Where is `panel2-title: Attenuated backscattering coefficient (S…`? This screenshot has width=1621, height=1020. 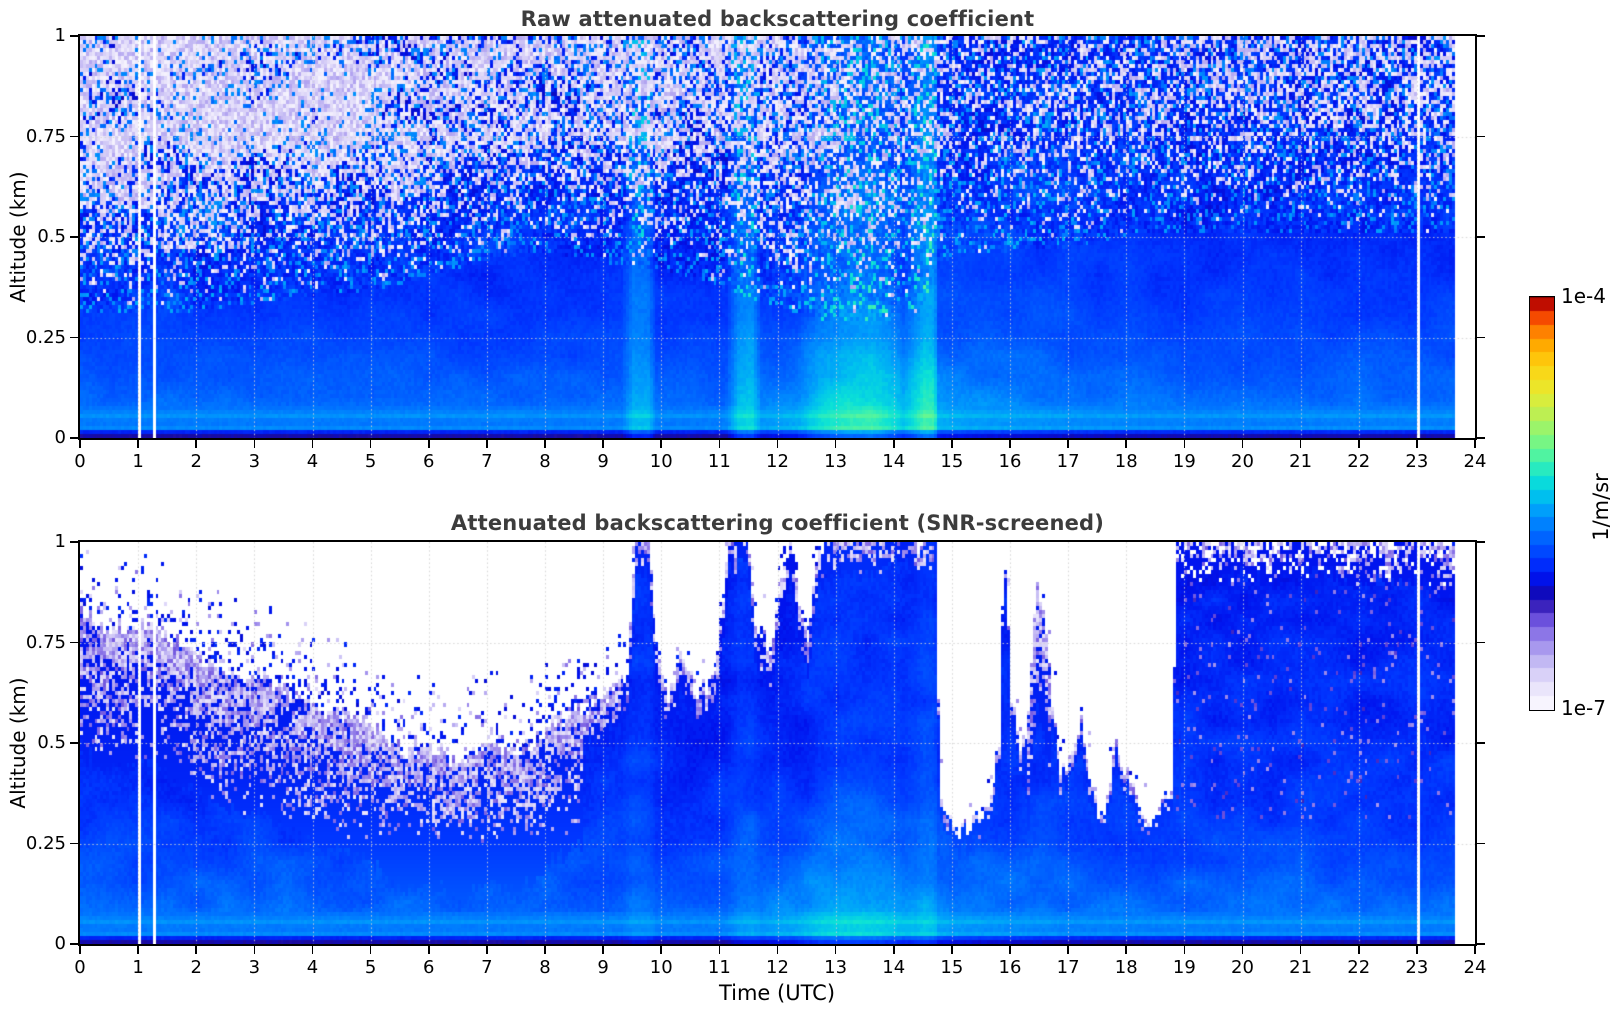
panel2-title: Attenuated backscattering coefficient (S… is located at coordinates (777, 523).